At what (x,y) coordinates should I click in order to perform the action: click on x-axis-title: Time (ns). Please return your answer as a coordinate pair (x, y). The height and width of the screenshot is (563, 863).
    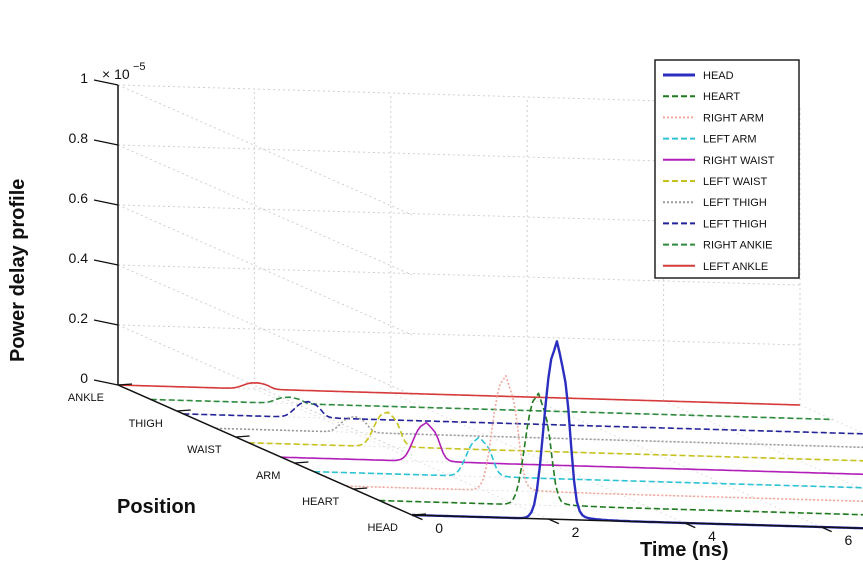
    Looking at the image, I should click on (684, 550).